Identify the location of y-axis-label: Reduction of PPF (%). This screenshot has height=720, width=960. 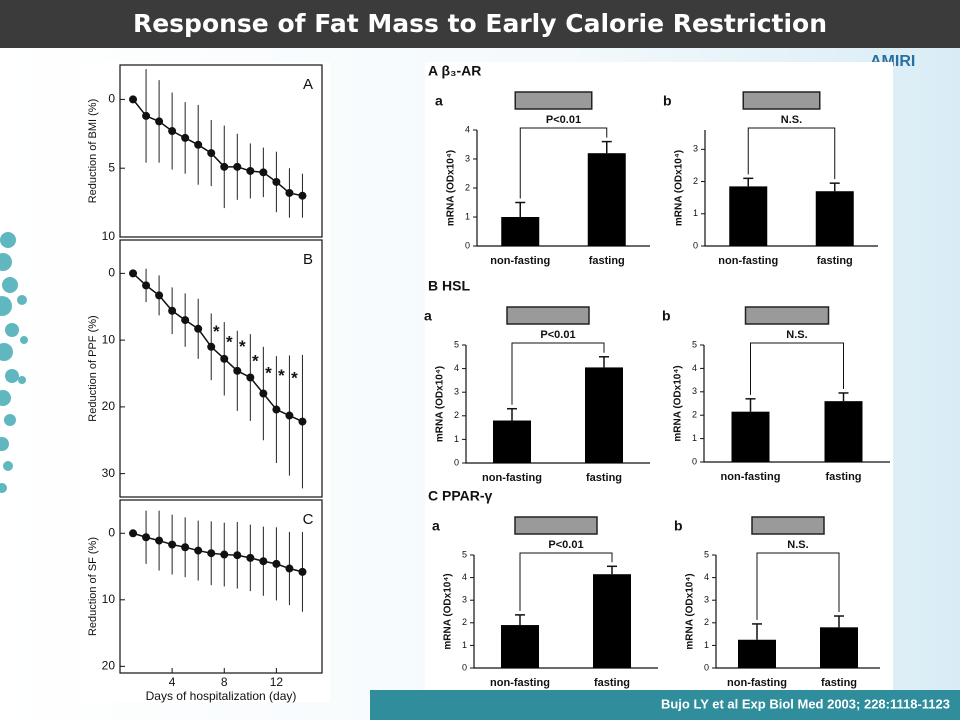
(93, 368).